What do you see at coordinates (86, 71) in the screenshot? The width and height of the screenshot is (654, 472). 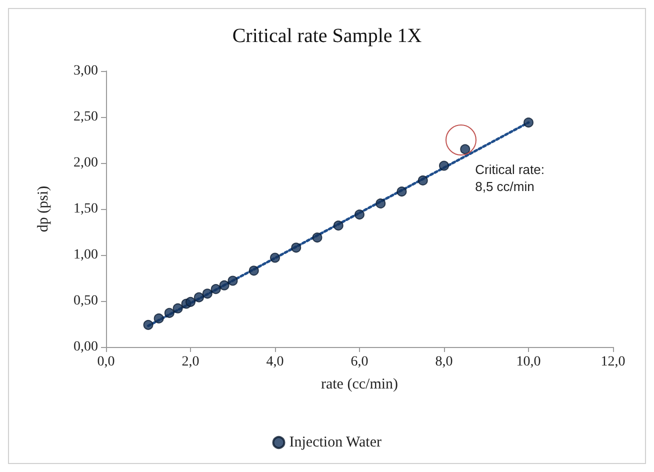 I see `y-tick-label: 3,00` at bounding box center [86, 71].